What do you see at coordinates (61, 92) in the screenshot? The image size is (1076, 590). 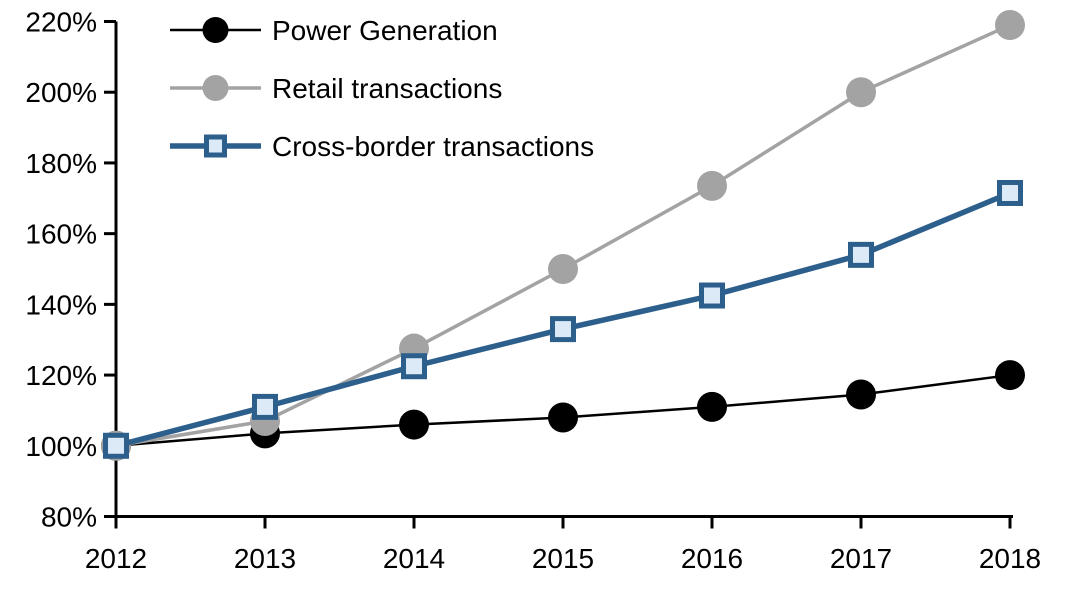 I see `y-tick-label: 200%` at bounding box center [61, 92].